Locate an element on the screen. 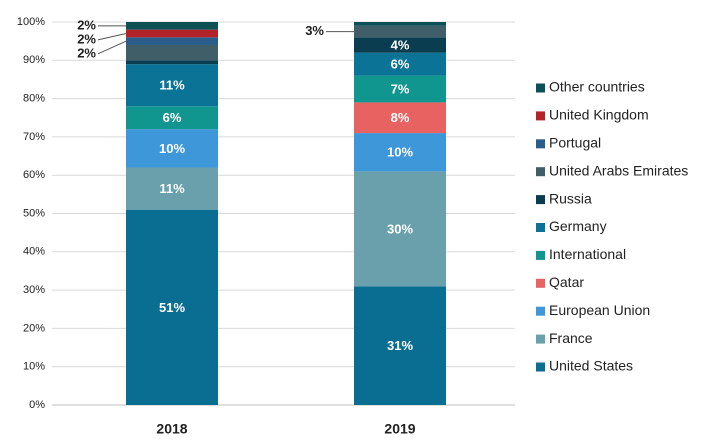  y-tick-label: 20% is located at coordinates (34, 328).